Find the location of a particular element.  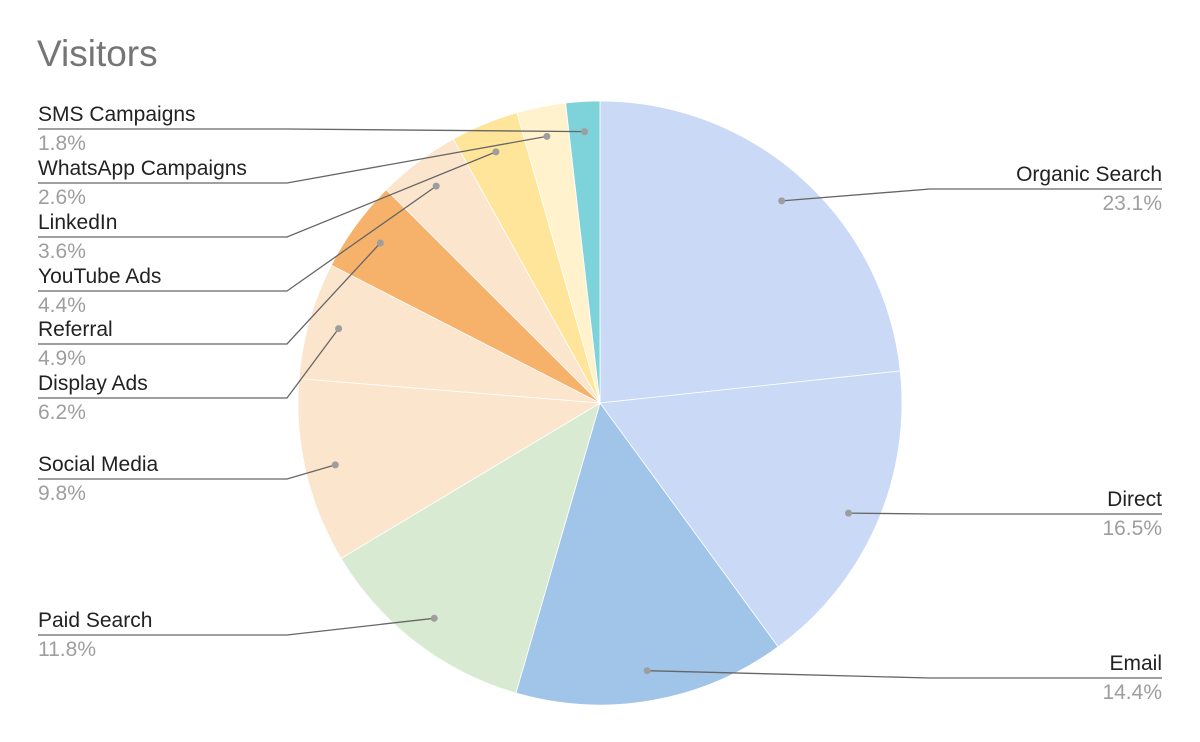

leader-dot-organic-search is located at coordinates (782, 201).